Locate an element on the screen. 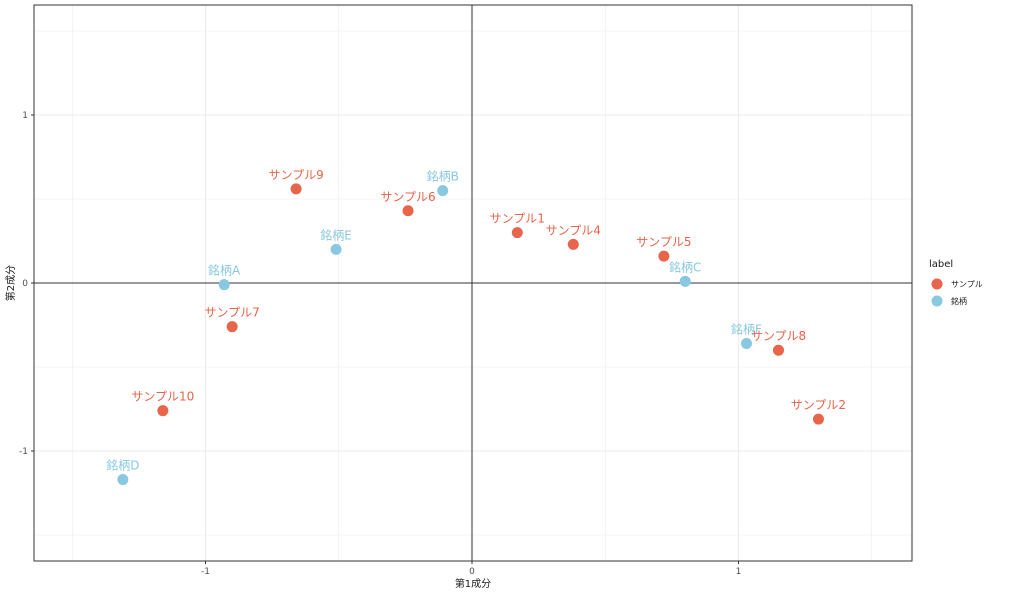 Image resolution: width=1024 pixels, height=600 pixels. x-tick-label: 1 is located at coordinates (739, 572).